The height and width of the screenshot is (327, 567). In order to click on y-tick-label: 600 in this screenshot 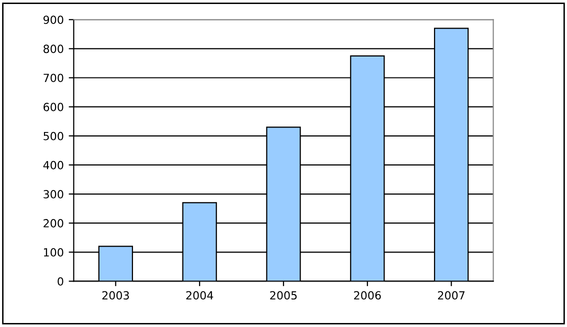, I will do `click(54, 107)`.